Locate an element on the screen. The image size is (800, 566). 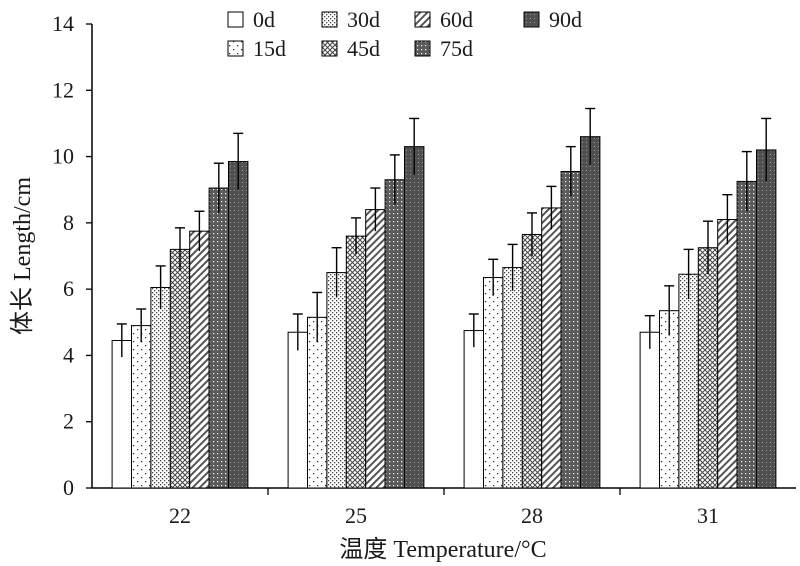
y-tick-label: 10 is located at coordinates (63, 156).